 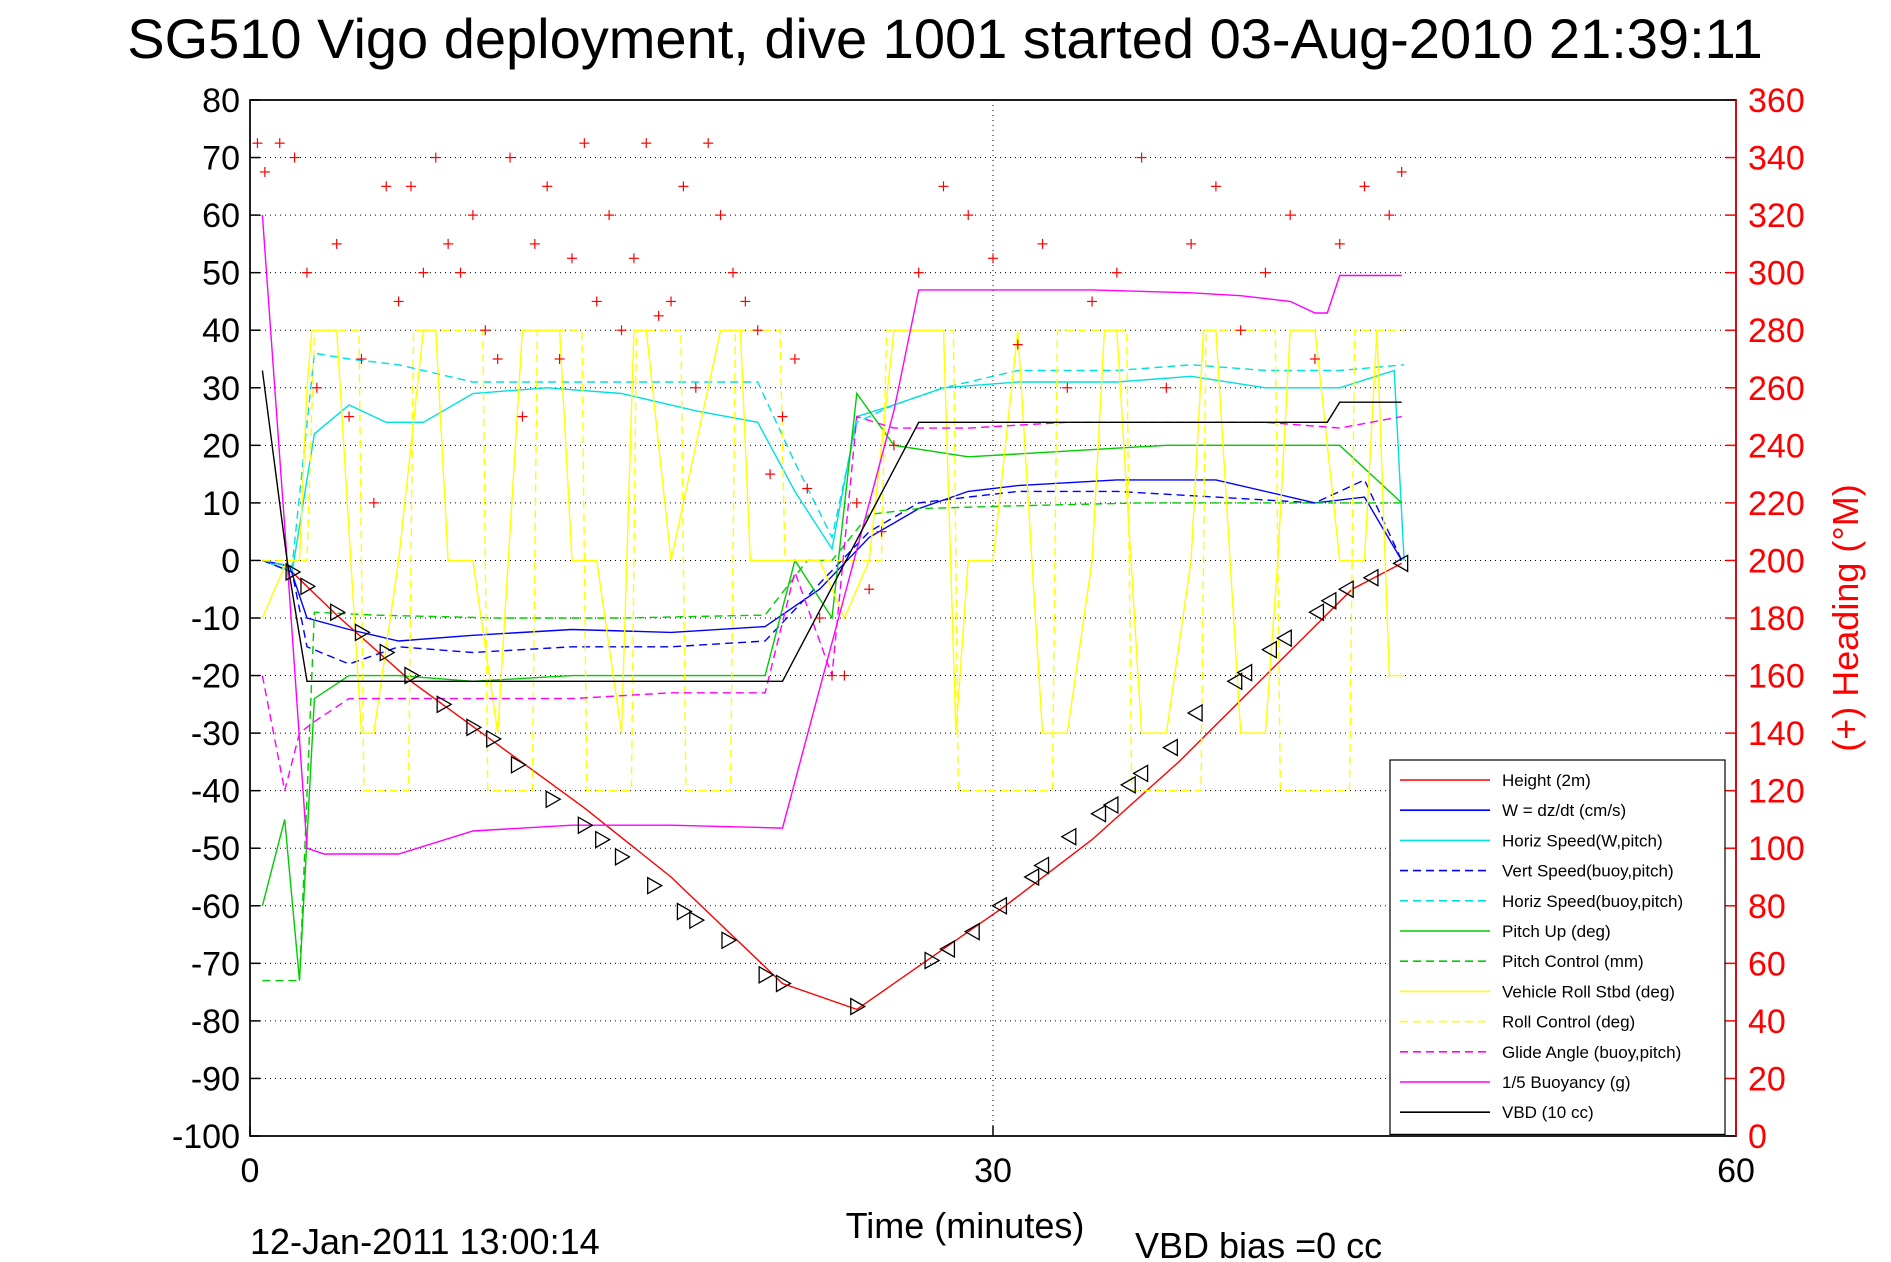 What do you see at coordinates (1591, 1052) in the screenshot?
I see `legend-label: Glide Angle (buoy,pitch)` at bounding box center [1591, 1052].